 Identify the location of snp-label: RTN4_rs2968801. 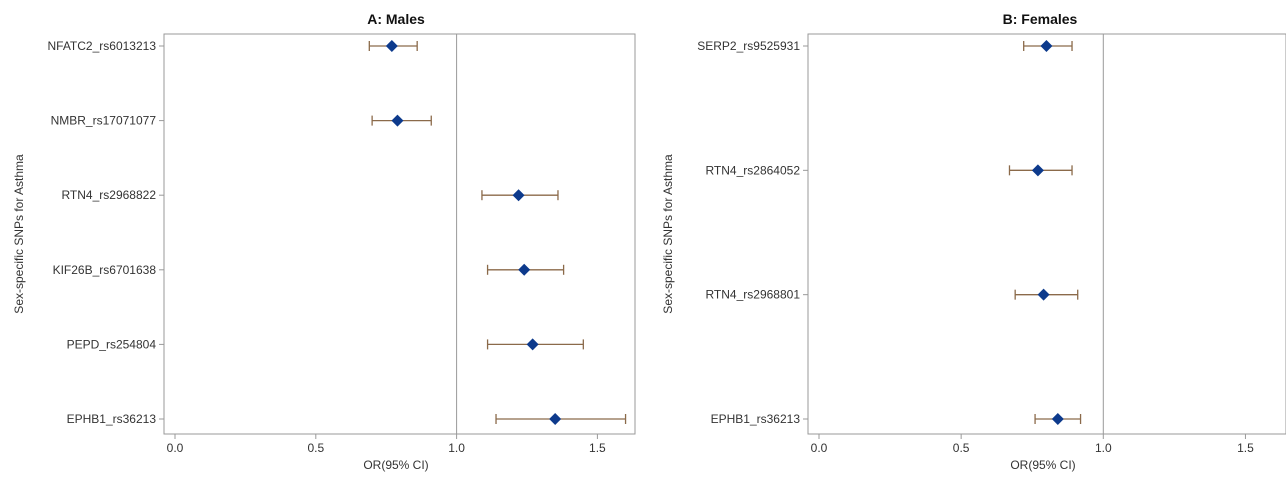
(752, 295).